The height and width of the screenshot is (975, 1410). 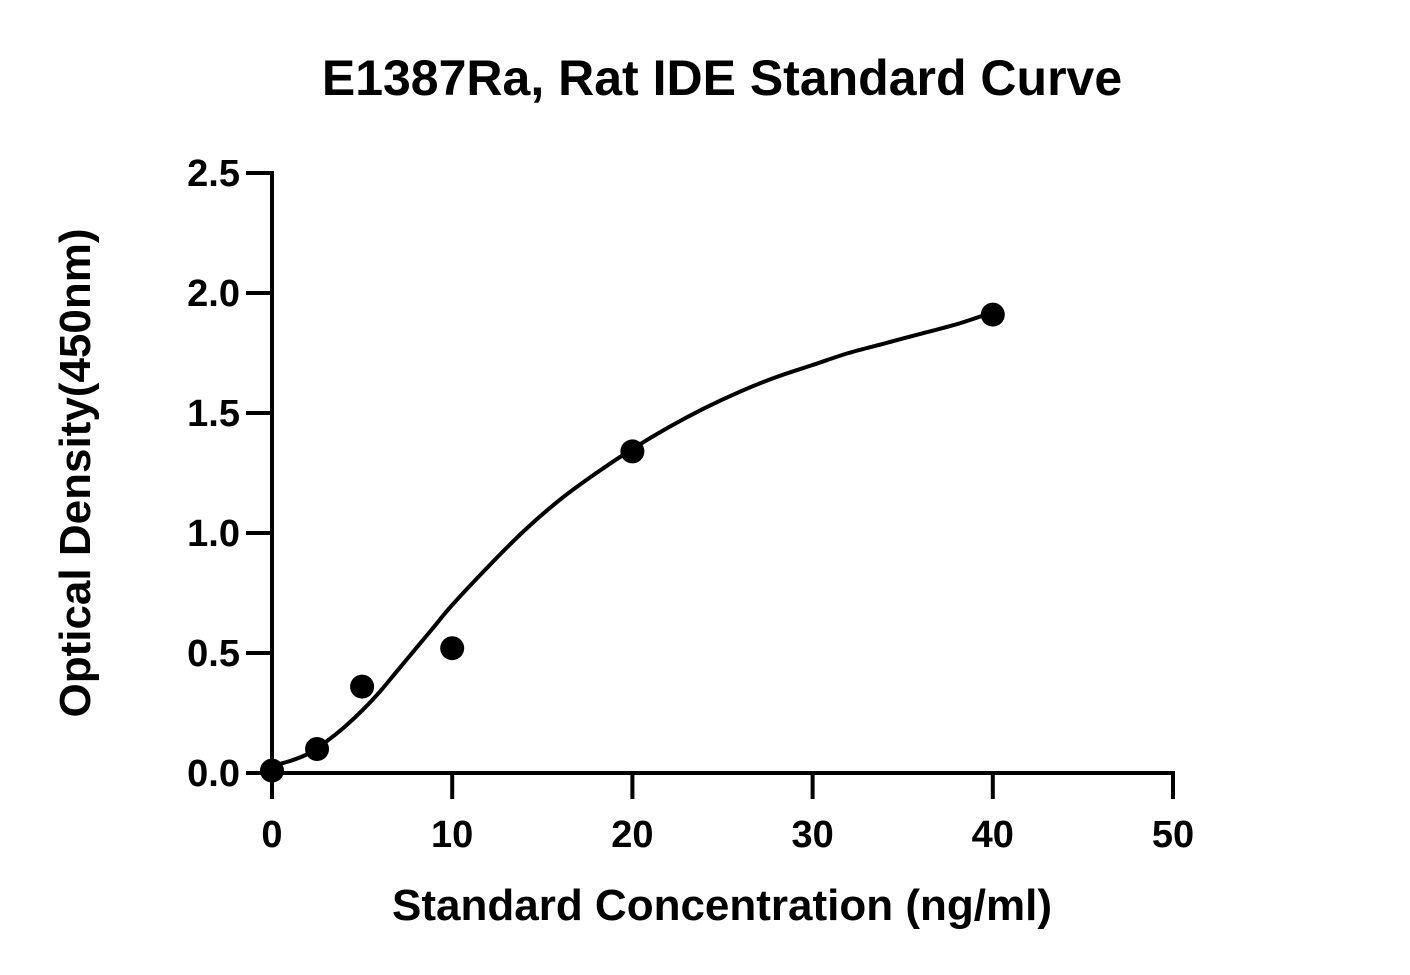 I want to click on y-tick-label: 0.5, so click(x=213, y=654).